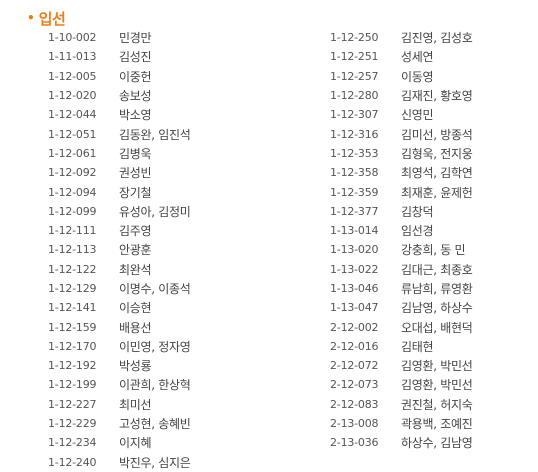 The height and width of the screenshot is (472, 538). I want to click on entry-names: 김형욱, 전지웅, so click(437, 153).